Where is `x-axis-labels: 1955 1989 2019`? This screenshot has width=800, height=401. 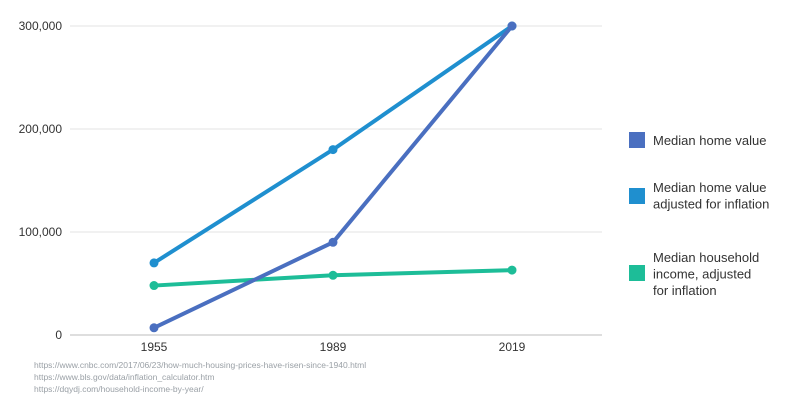 x-axis-labels: 1955 1989 2019 is located at coordinates (333, 347).